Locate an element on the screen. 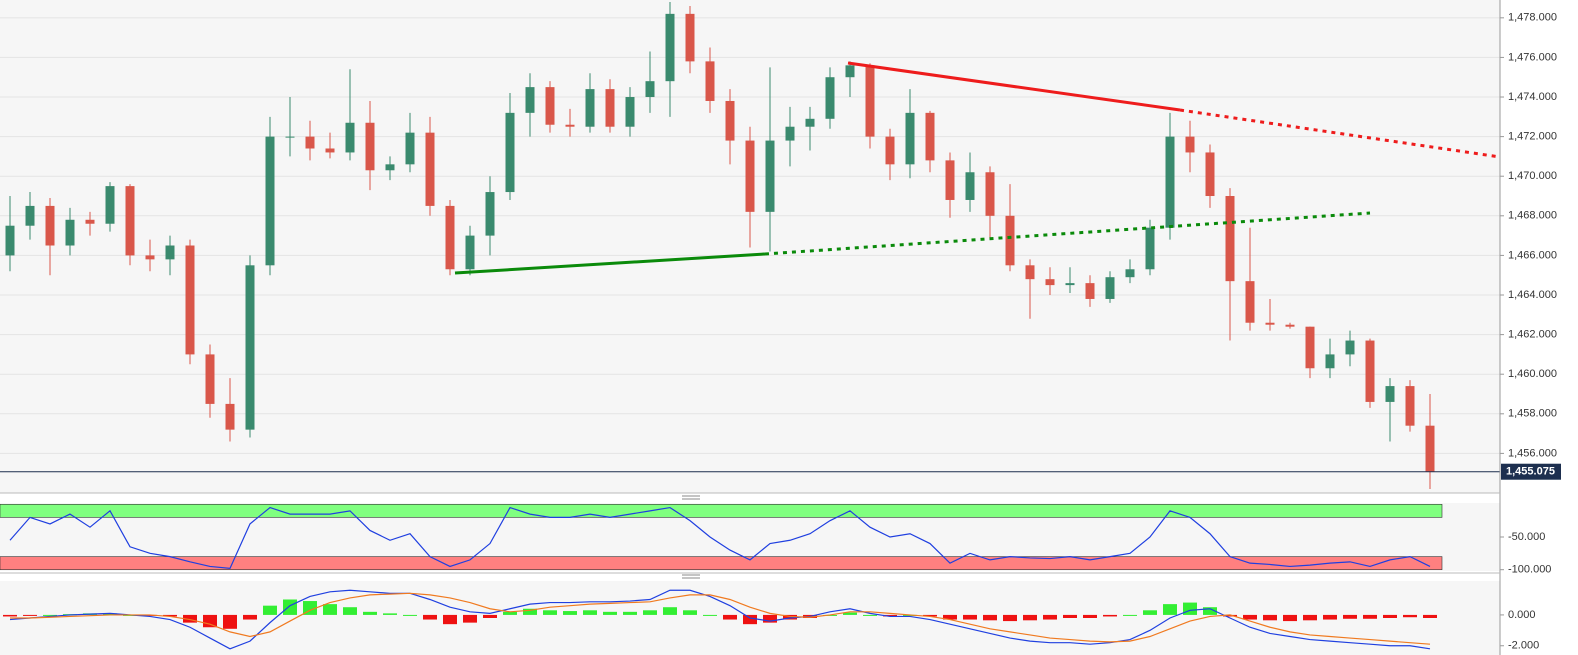 Image resolution: width=1578 pixels, height=655 pixels. y-tick-label: -50.000 is located at coordinates (1526, 537).